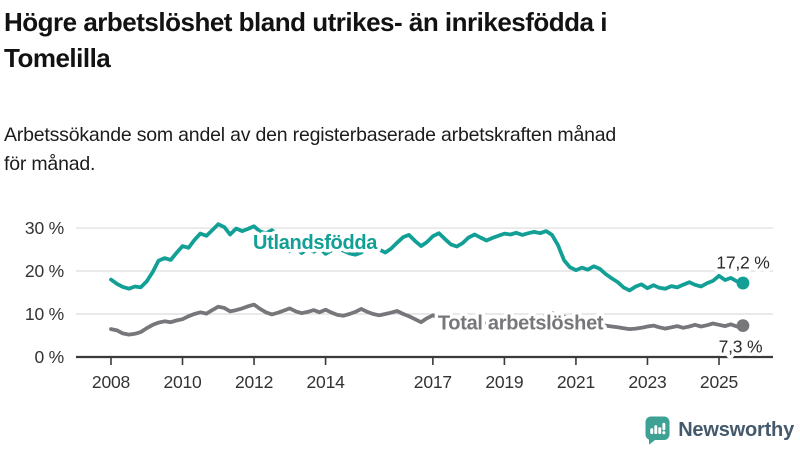  I want to click on series-label: Total arbetslöshet, so click(521, 323).